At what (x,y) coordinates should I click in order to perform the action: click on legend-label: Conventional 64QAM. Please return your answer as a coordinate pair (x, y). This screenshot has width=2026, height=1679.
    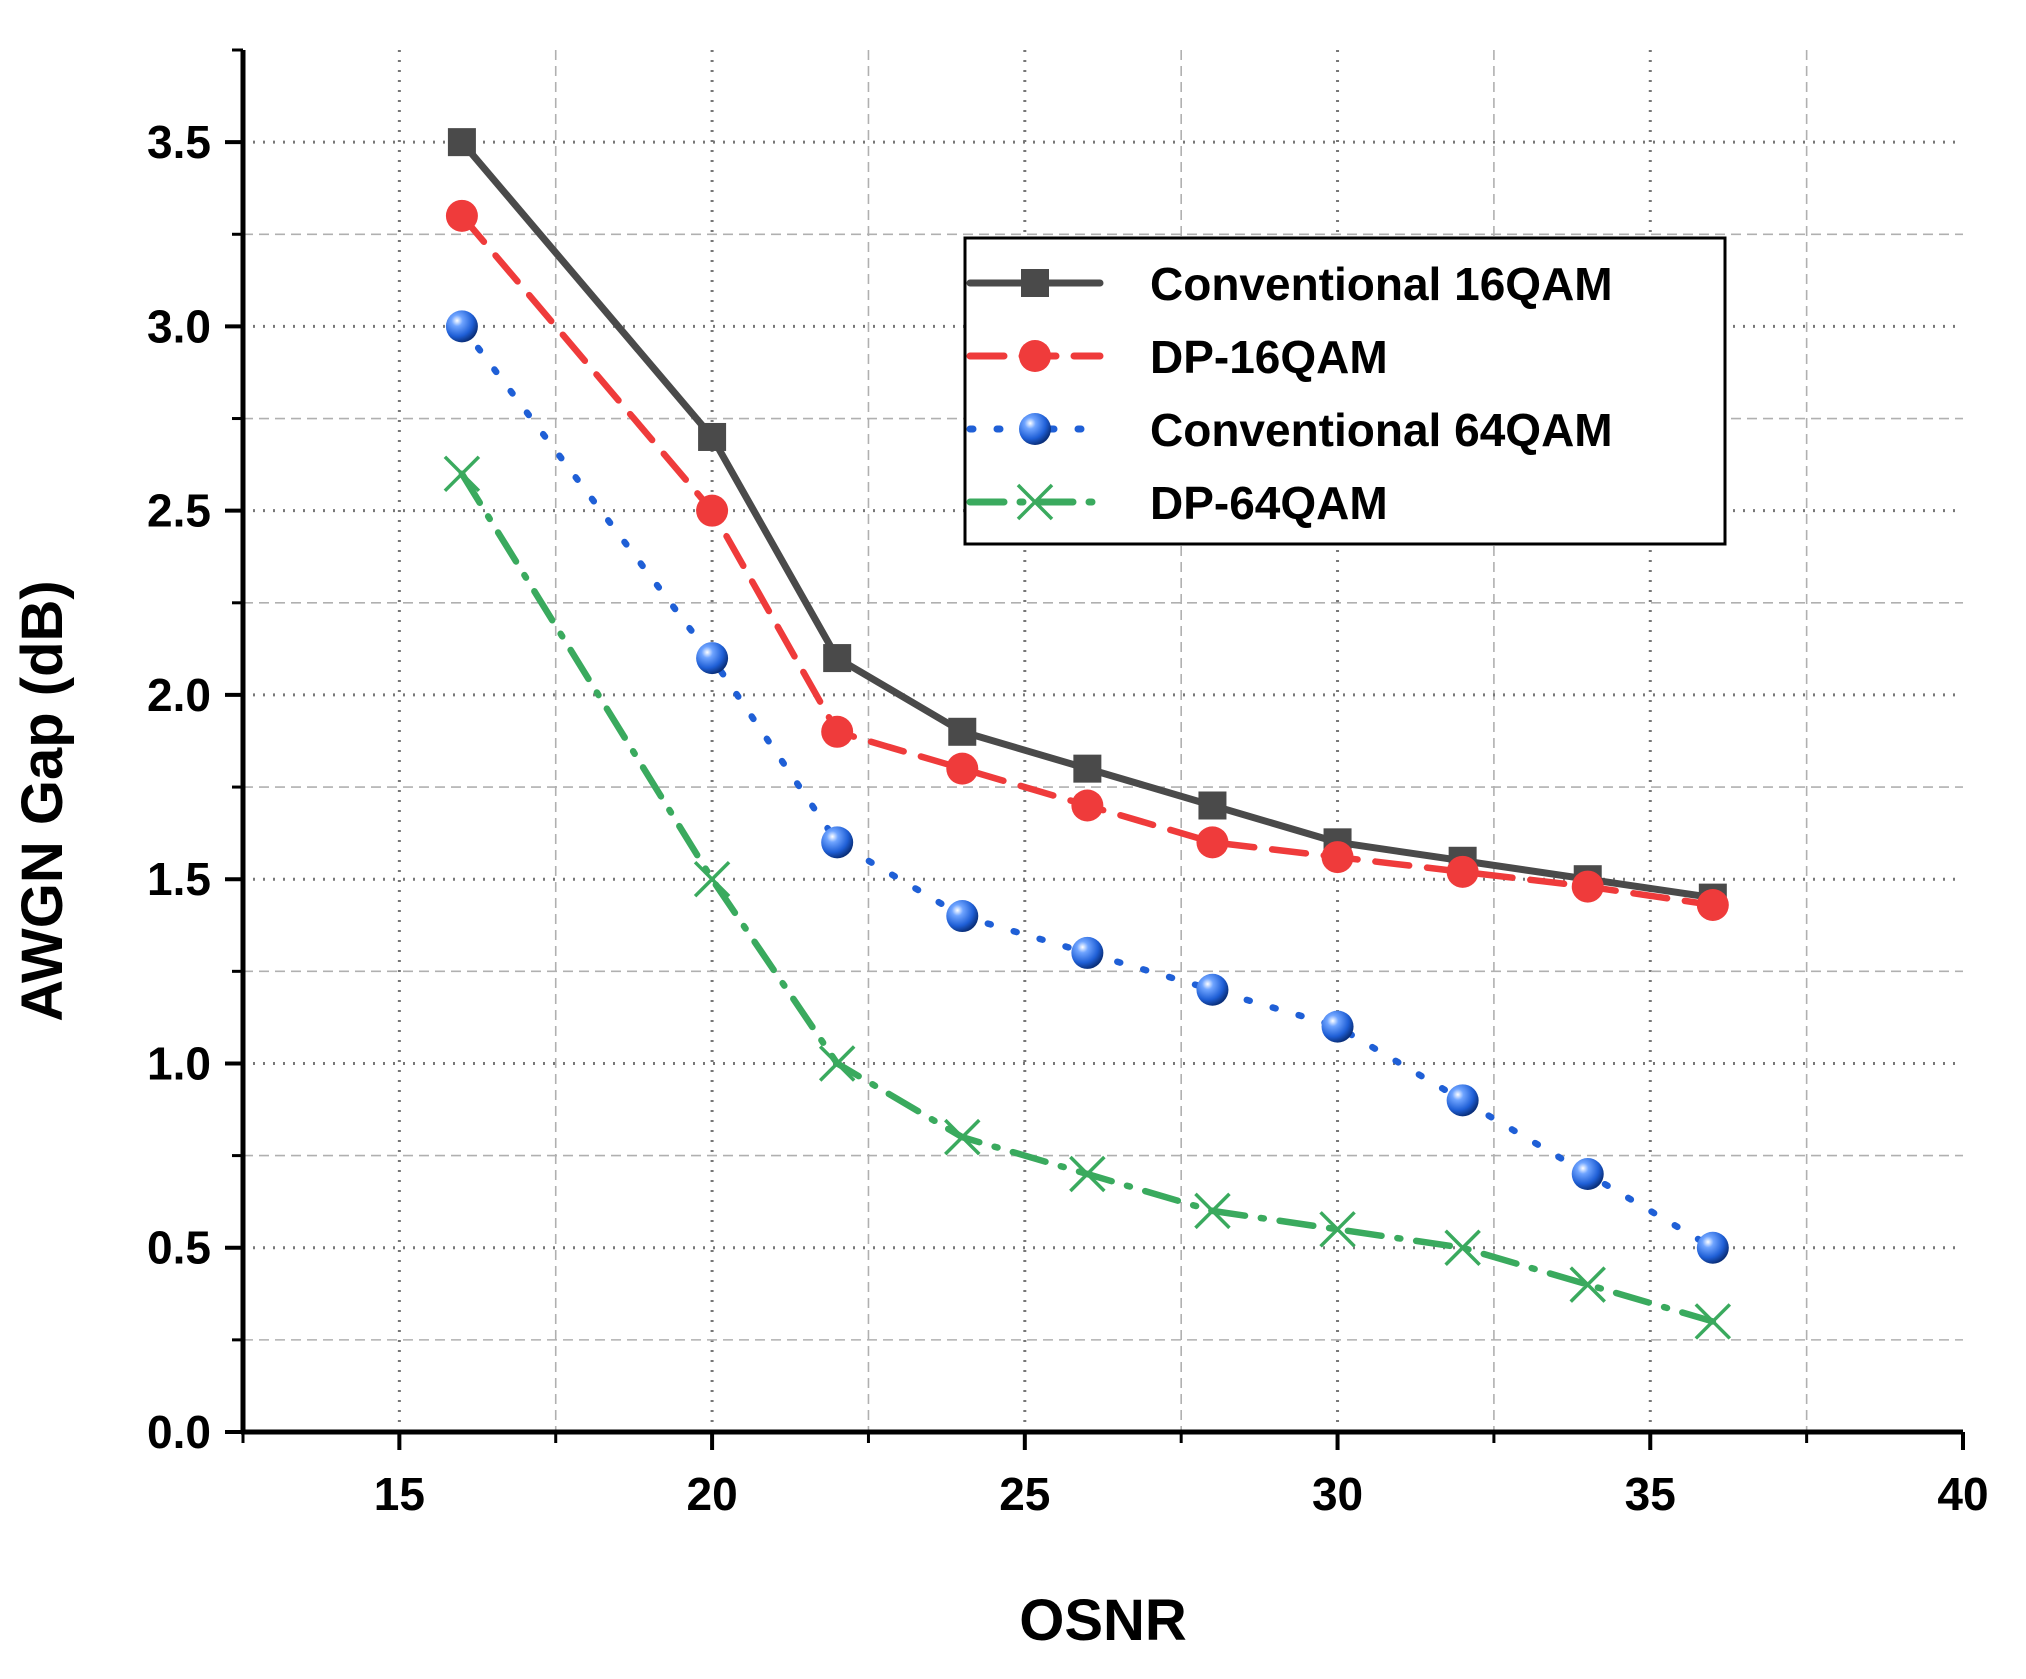
    Looking at the image, I should click on (1381, 430).